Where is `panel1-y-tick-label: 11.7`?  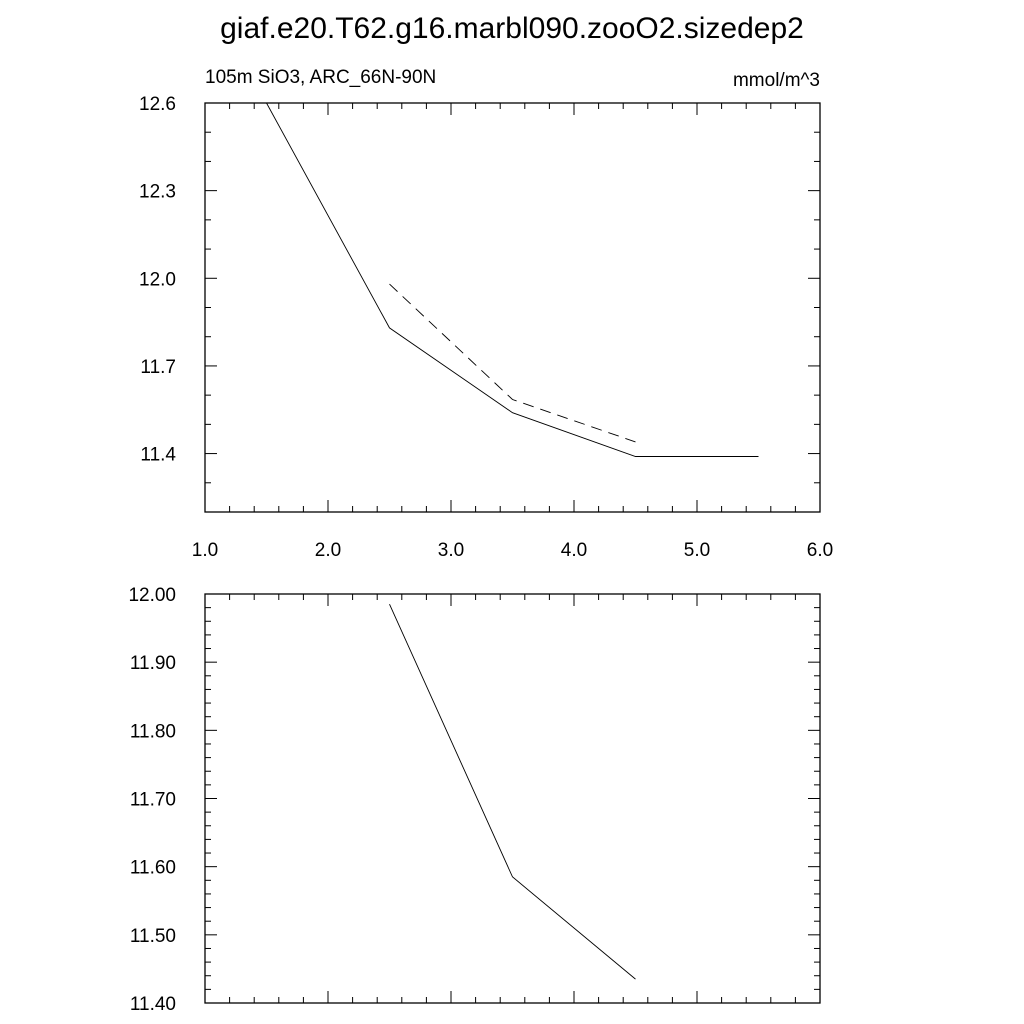
panel1-y-tick-label: 11.7 is located at coordinates (158, 367).